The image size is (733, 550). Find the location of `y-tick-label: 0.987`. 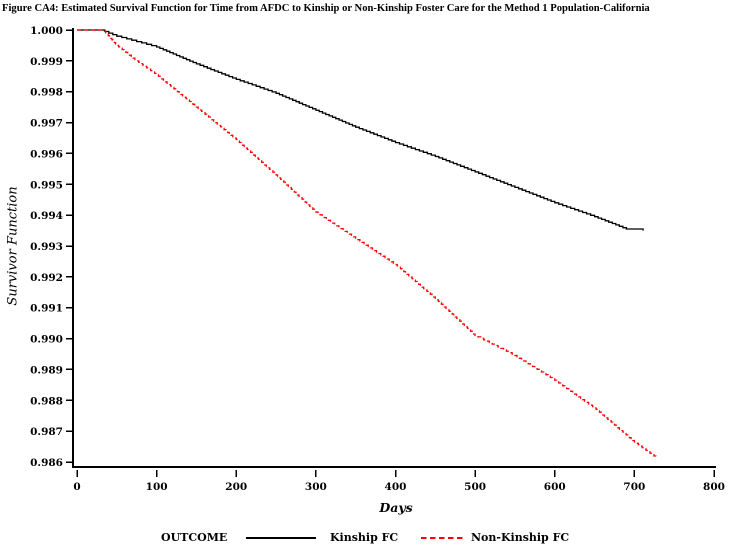

y-tick-label: 0.987 is located at coordinates (46, 432).